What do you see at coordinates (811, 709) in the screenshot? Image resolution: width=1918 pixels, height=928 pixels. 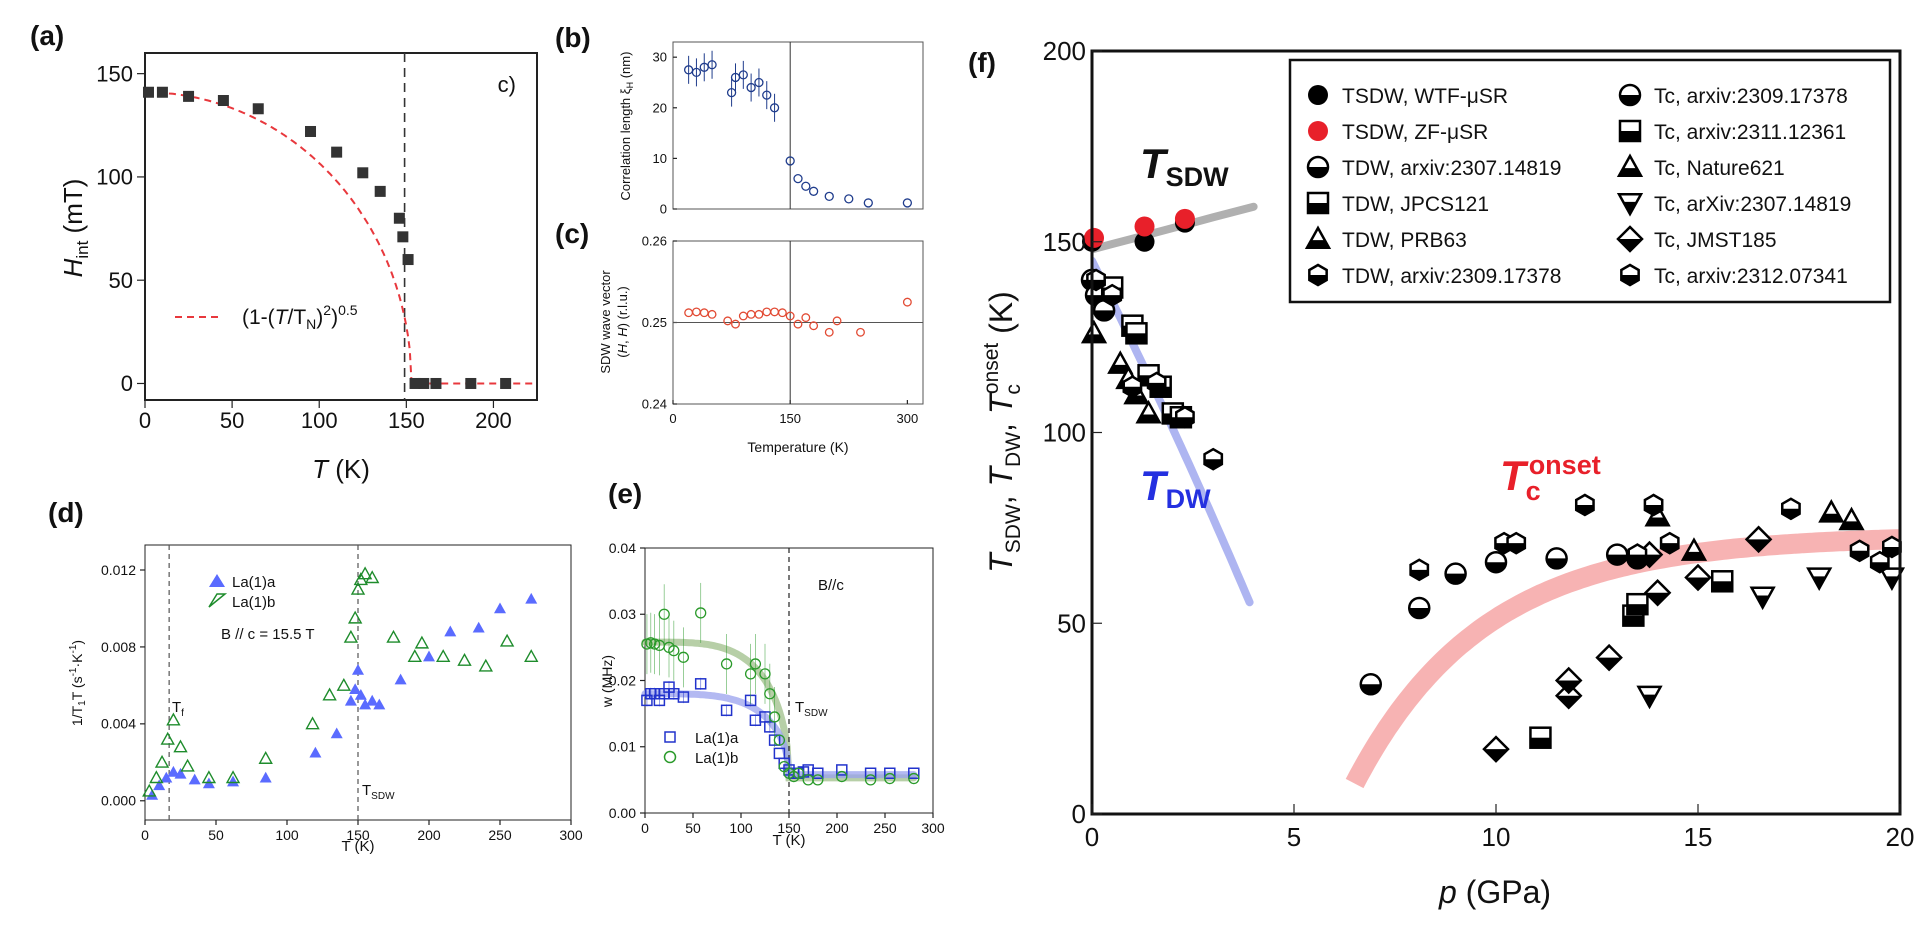 I see `panel-e-tsdw-label: TSDW` at bounding box center [811, 709].